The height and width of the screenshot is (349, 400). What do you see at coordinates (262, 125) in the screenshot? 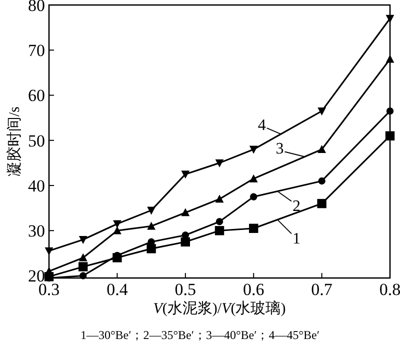
I see `series-label: 4` at bounding box center [262, 125].